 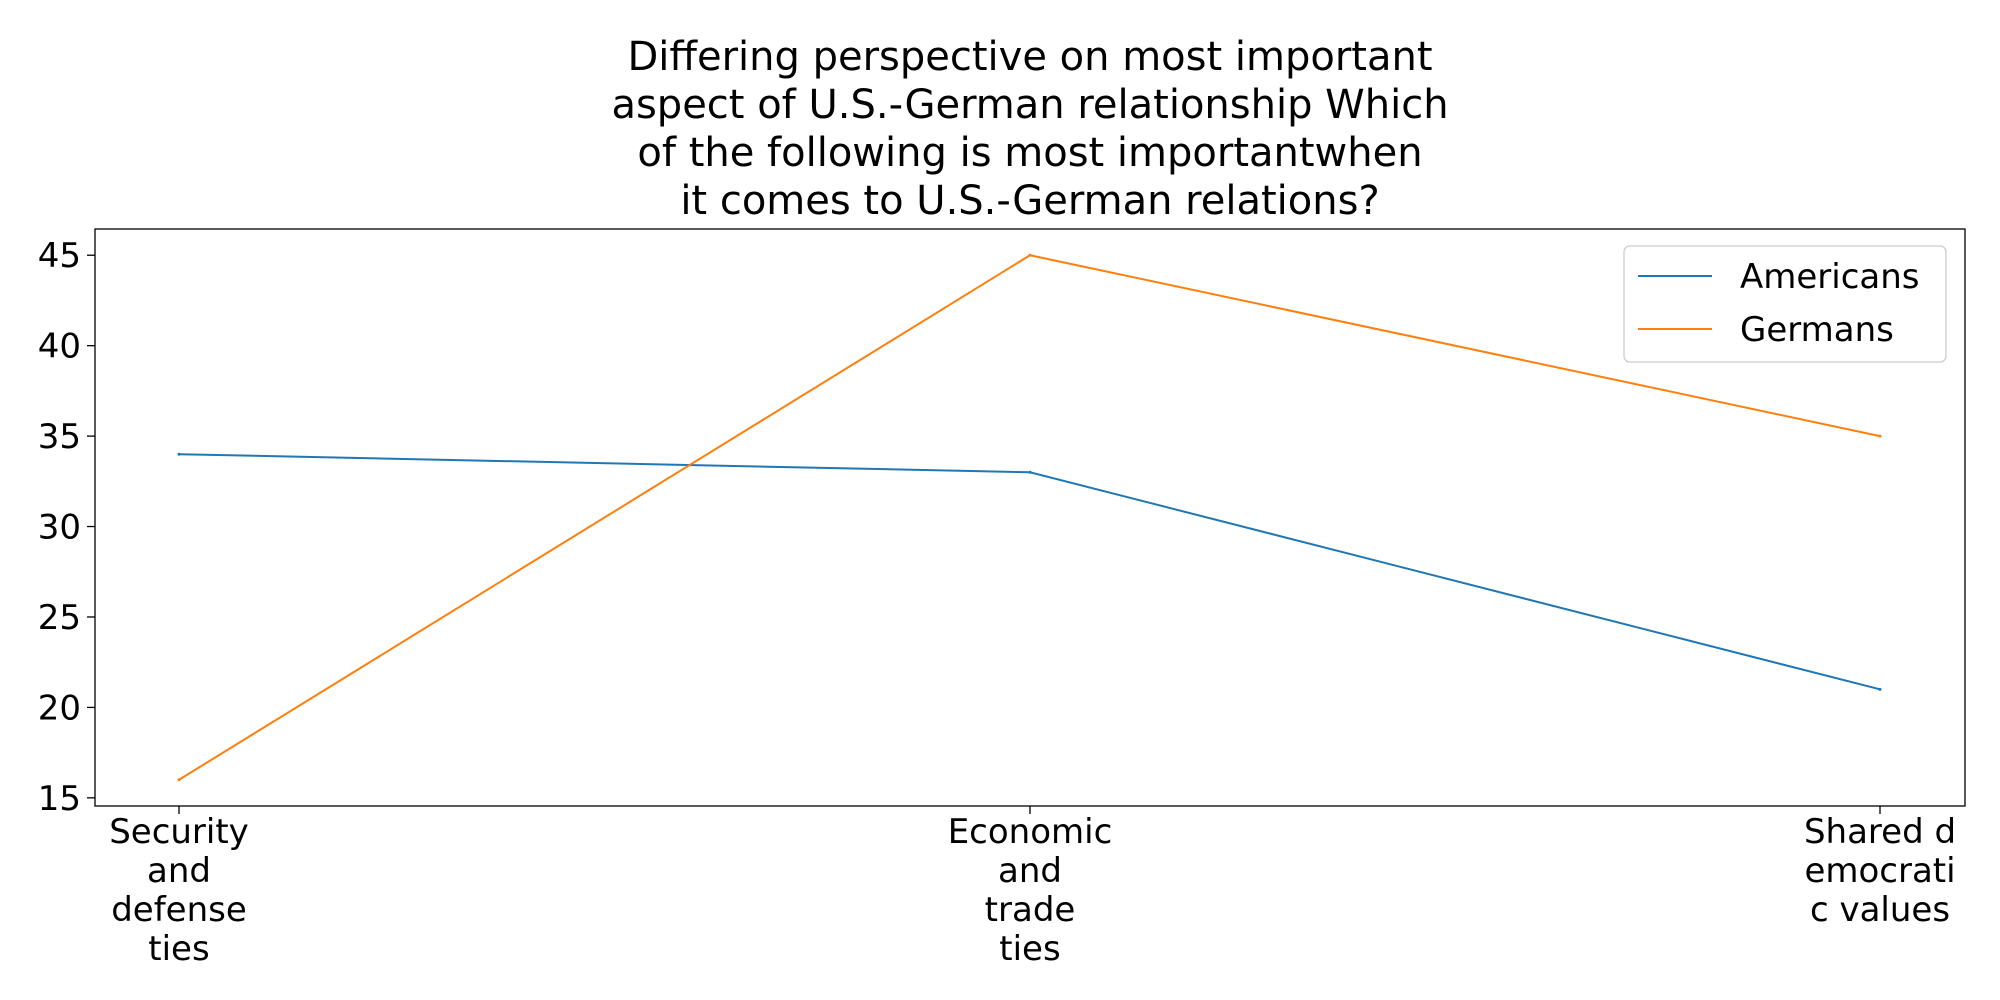 What do you see at coordinates (59, 708) in the screenshot?
I see `y-tick-label: 20` at bounding box center [59, 708].